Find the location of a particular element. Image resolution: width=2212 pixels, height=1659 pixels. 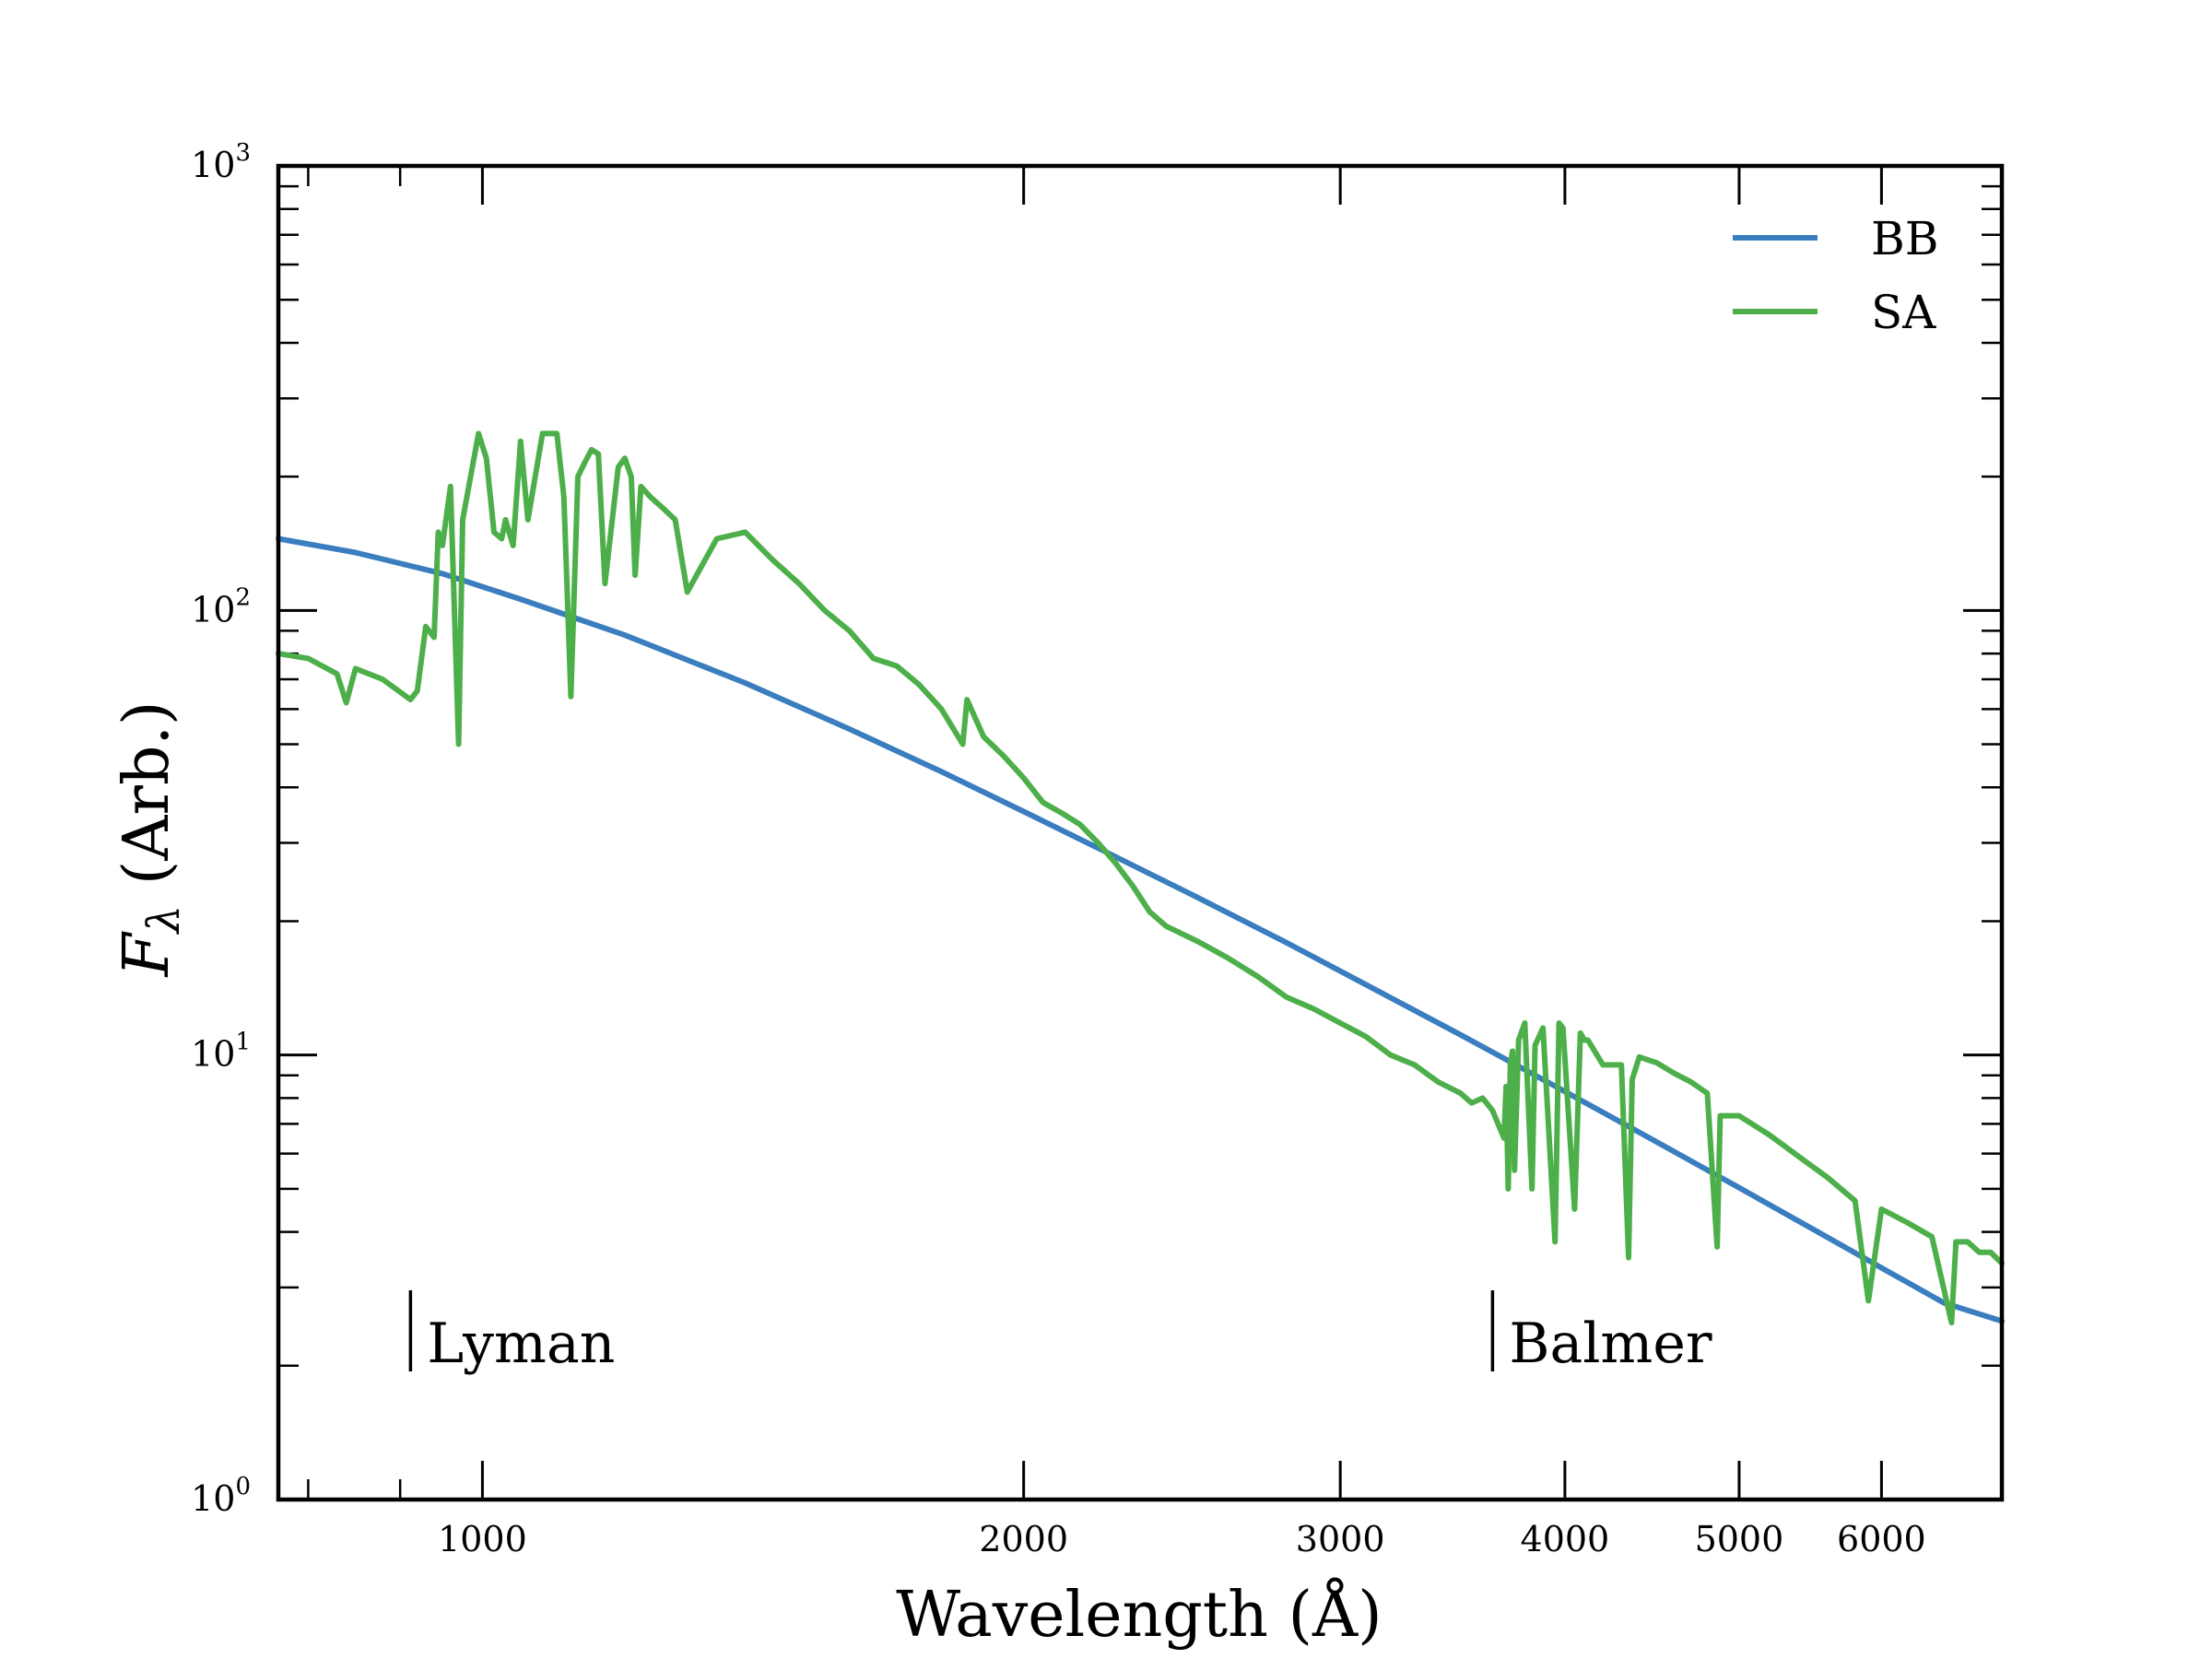

legend-label-bb: BB is located at coordinates (1905, 238).